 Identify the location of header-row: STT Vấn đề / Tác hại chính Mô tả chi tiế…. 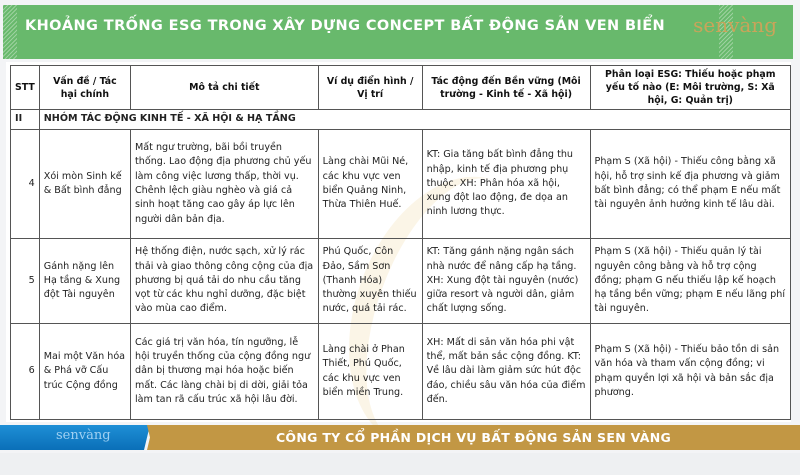
(401, 87).